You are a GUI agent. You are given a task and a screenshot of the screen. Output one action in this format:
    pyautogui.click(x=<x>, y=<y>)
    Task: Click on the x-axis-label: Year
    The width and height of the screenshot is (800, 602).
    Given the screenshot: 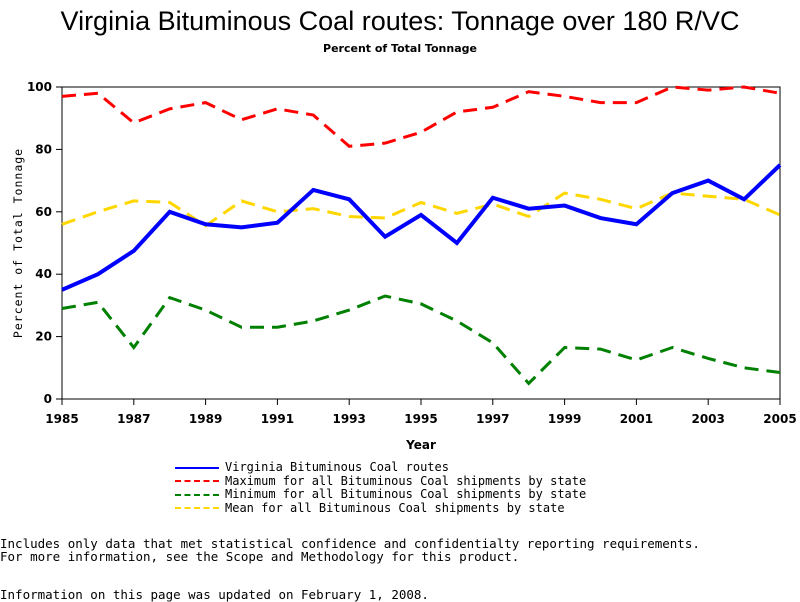 What is the action you would take?
    pyautogui.click(x=420, y=445)
    